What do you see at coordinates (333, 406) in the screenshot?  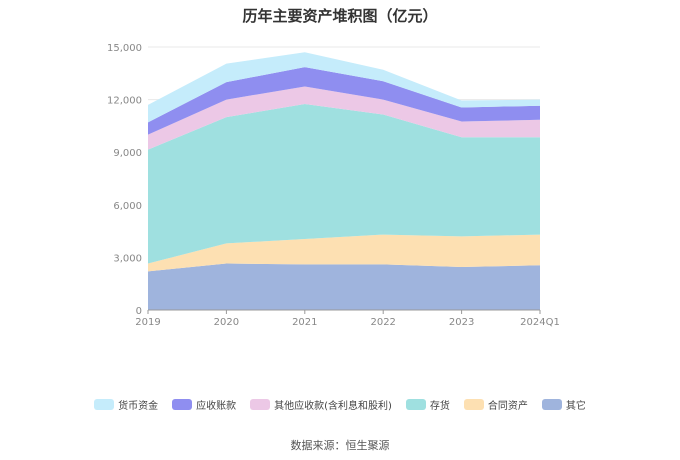 I see `legend-label: 其他应收款(含利息和股利)` at bounding box center [333, 406].